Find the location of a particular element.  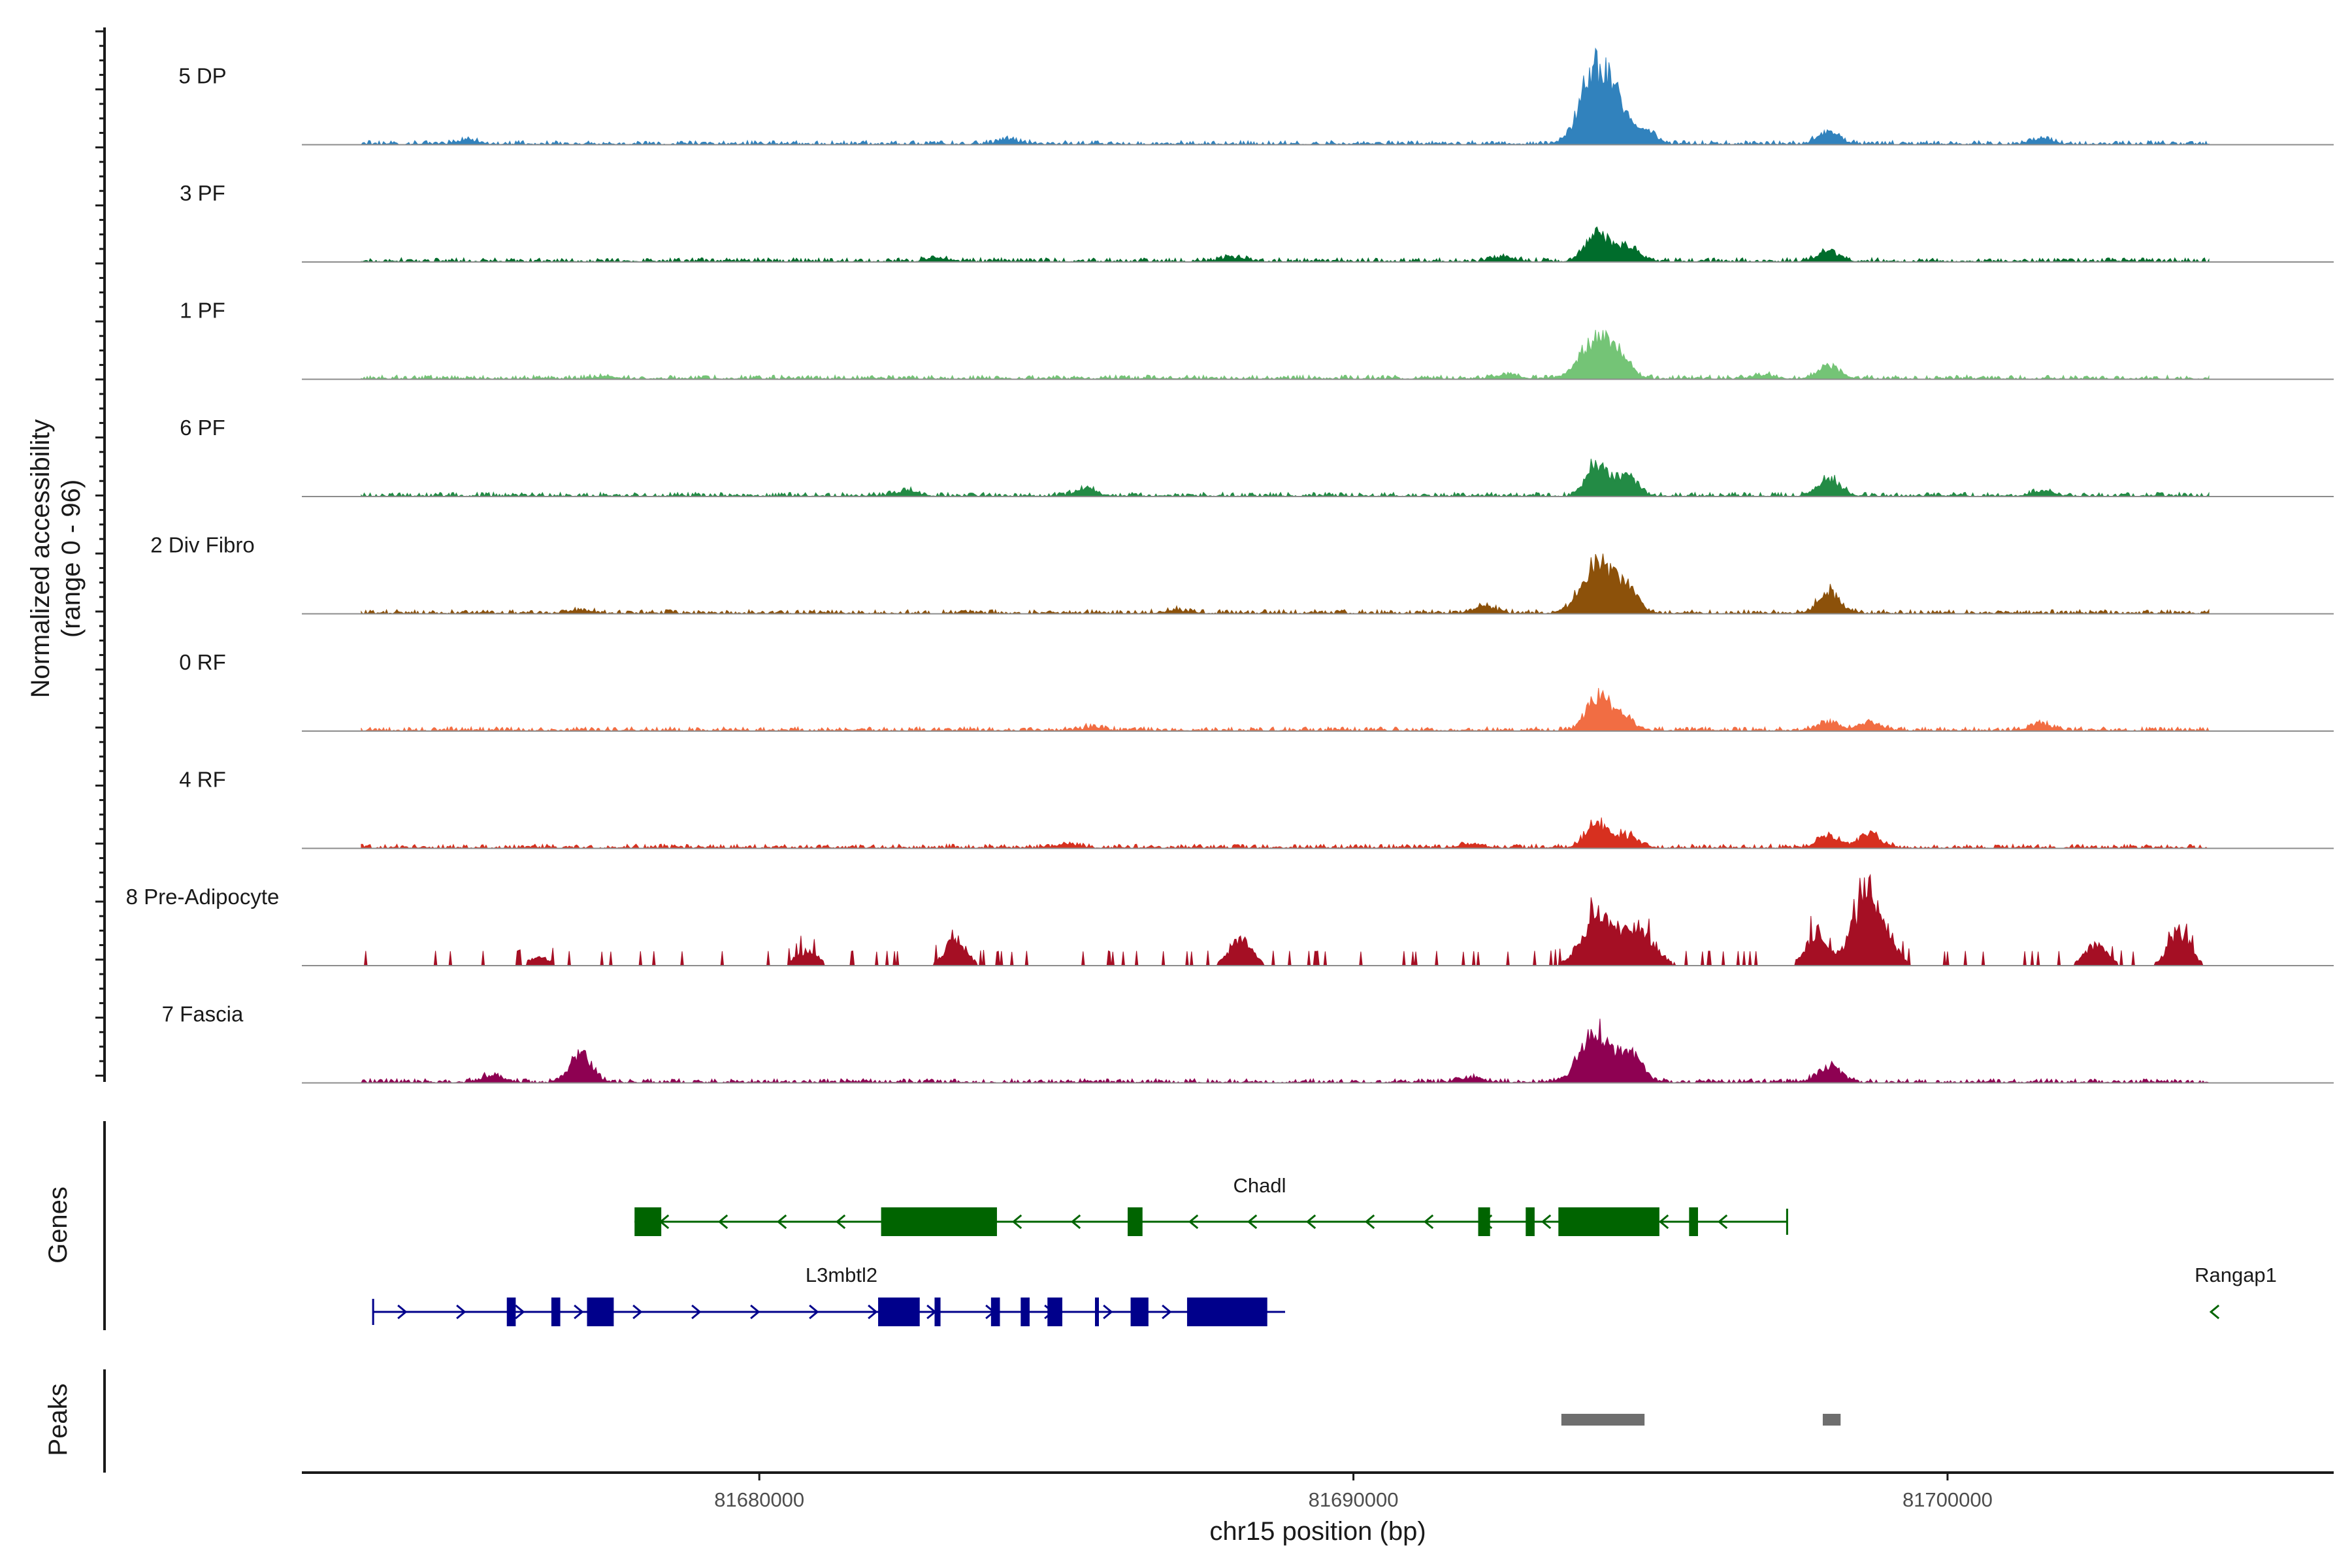

peak-regions is located at coordinates (1701, 1420).